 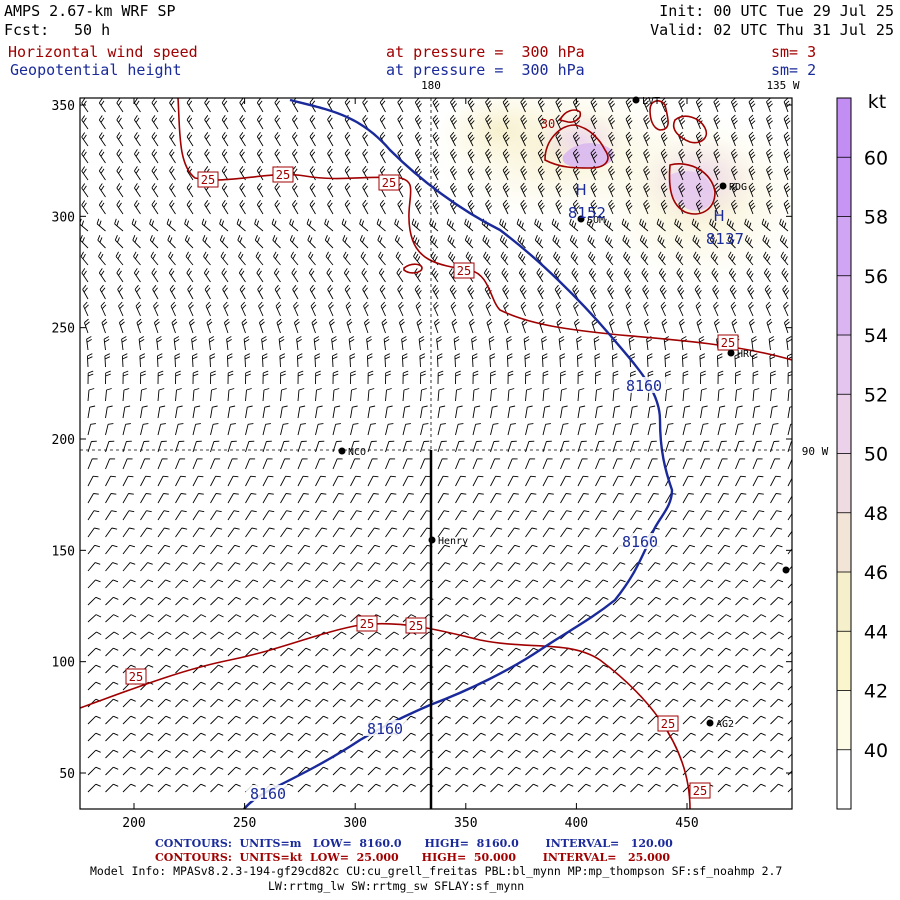 What do you see at coordinates (67, 774) in the screenshot?
I see `y-tick-label: 50` at bounding box center [67, 774].